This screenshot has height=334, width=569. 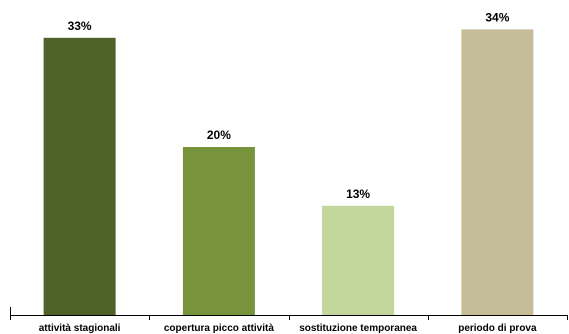 What do you see at coordinates (289, 317) in the screenshot?
I see `x-axis-ticks` at bounding box center [289, 317].